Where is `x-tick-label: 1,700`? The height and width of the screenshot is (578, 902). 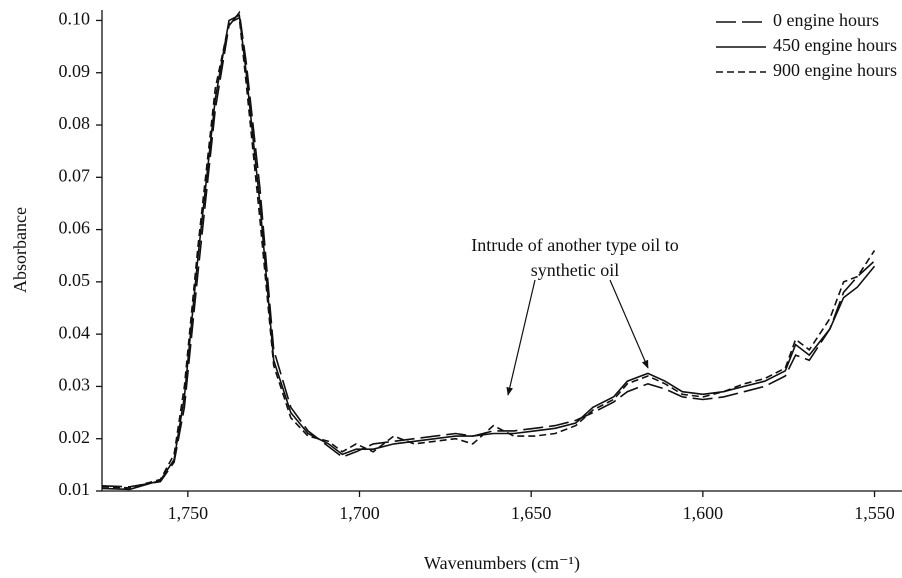 x-tick-label: 1,700 is located at coordinates (359, 513).